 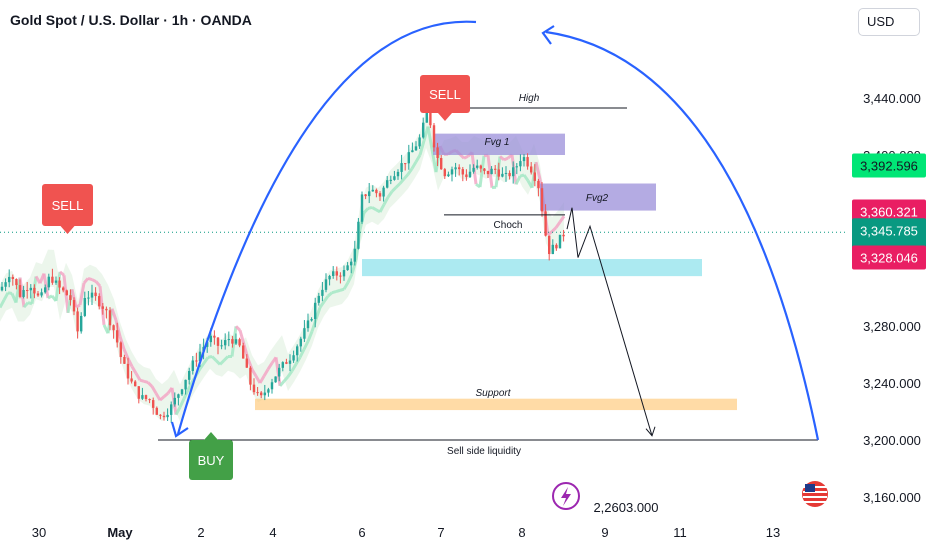 What do you see at coordinates (445, 117) in the screenshot?
I see `sell-signal-2-pointer` at bounding box center [445, 117].